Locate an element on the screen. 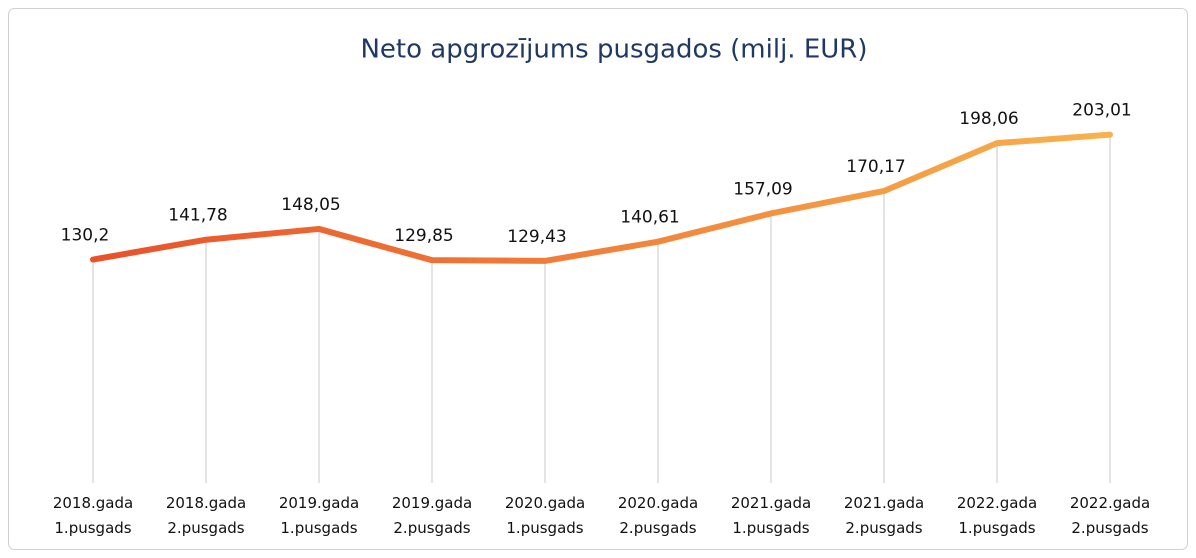 Image resolution: width=1196 pixels, height=558 pixels. x-tick-label: 2022.gada 2.pusgads is located at coordinates (1110, 515).